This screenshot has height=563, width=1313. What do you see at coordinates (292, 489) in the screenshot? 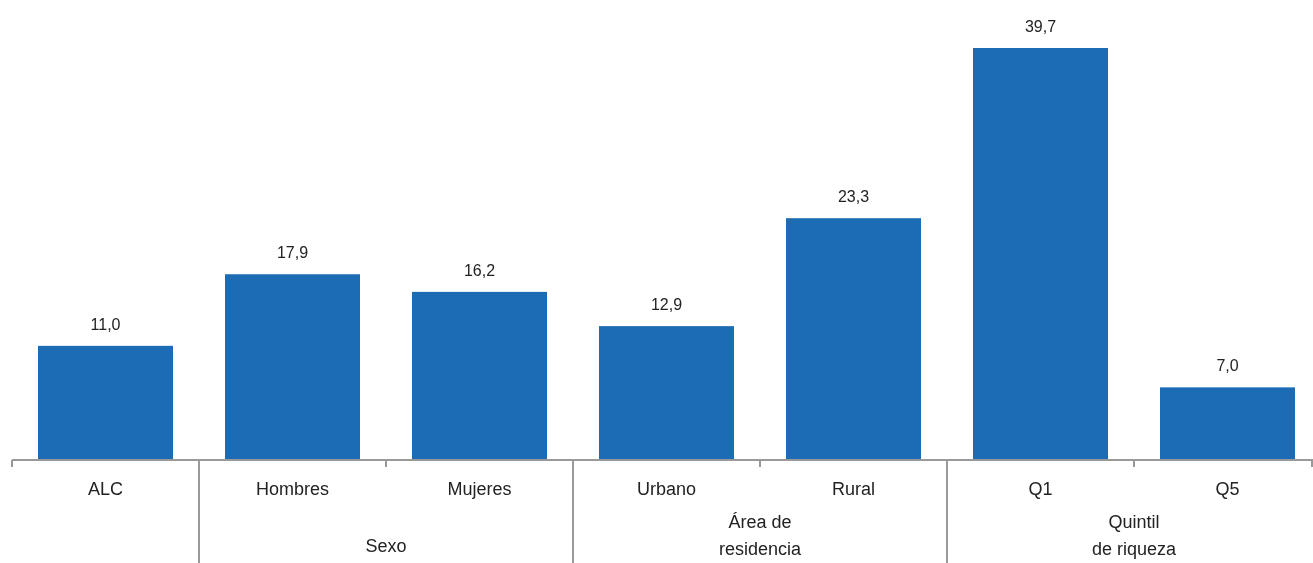
I see `x-tick-label: Hombres` at bounding box center [292, 489].